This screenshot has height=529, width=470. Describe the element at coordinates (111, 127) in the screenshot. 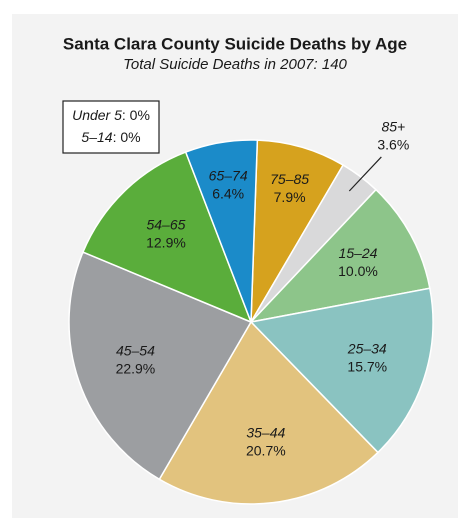

I see `inset-box` at that location.